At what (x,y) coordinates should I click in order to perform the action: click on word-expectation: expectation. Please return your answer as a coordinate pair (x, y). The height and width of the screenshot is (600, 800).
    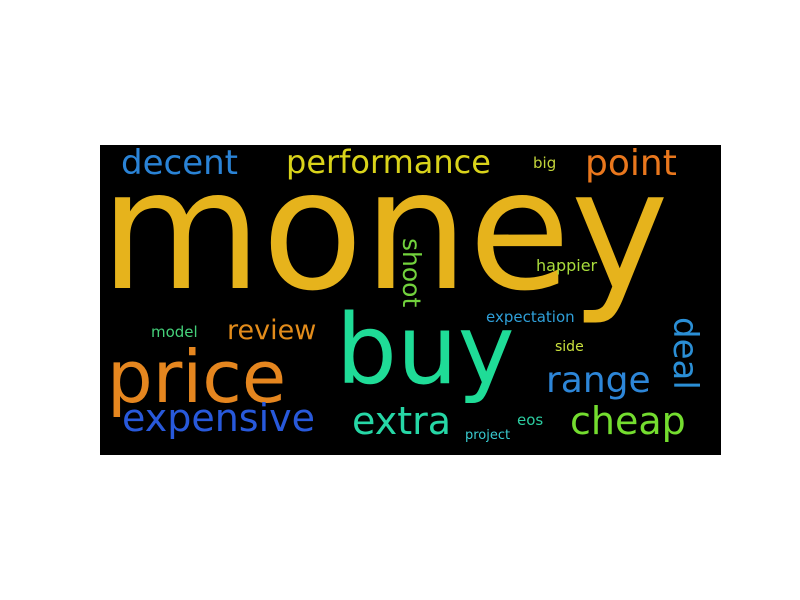
    Looking at the image, I should click on (530, 317).